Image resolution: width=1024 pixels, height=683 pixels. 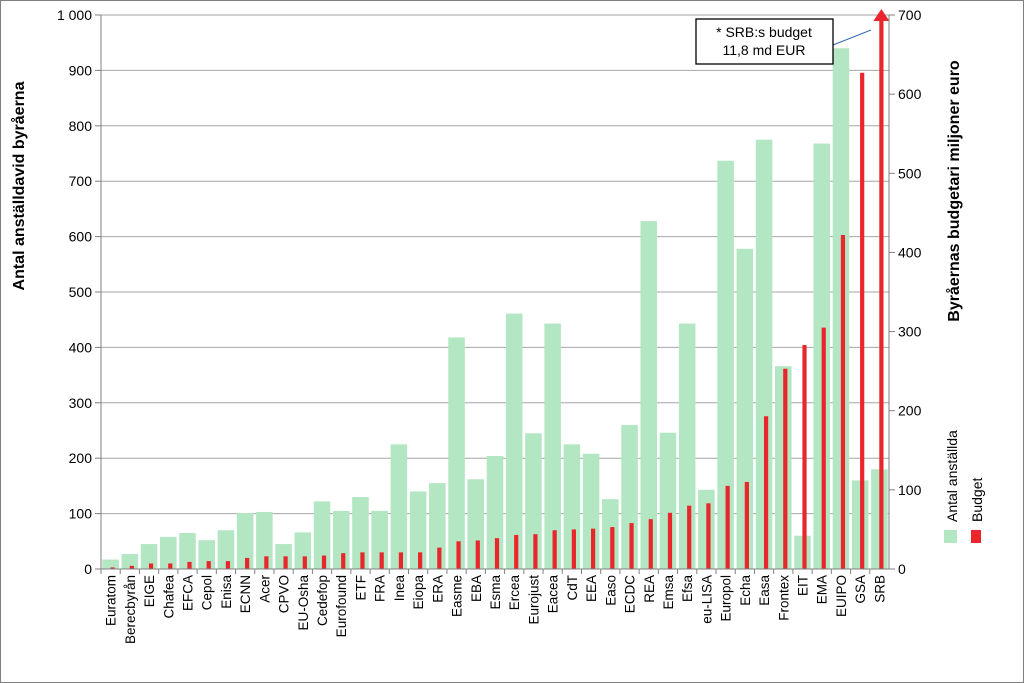 What do you see at coordinates (74, 15) in the screenshot?
I see `left-tick-label: 1 000` at bounding box center [74, 15].